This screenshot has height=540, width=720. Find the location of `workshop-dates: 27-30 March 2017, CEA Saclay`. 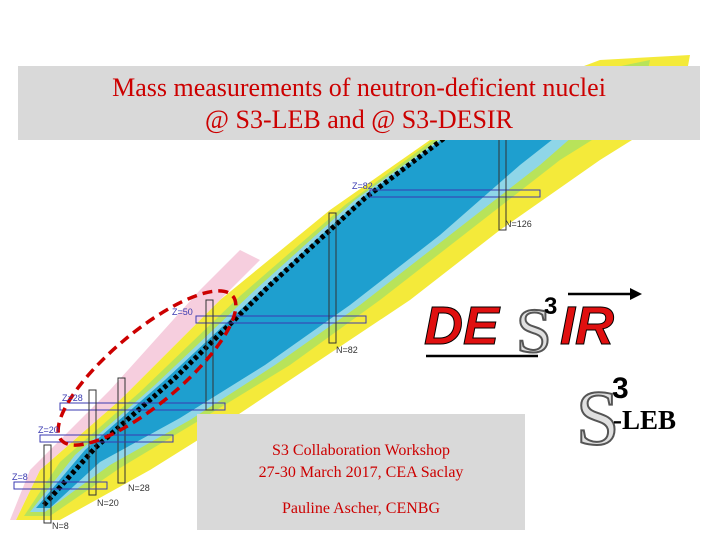

workshop-dates: 27-30 March 2017, CEA Saclay is located at coordinates (361, 472).